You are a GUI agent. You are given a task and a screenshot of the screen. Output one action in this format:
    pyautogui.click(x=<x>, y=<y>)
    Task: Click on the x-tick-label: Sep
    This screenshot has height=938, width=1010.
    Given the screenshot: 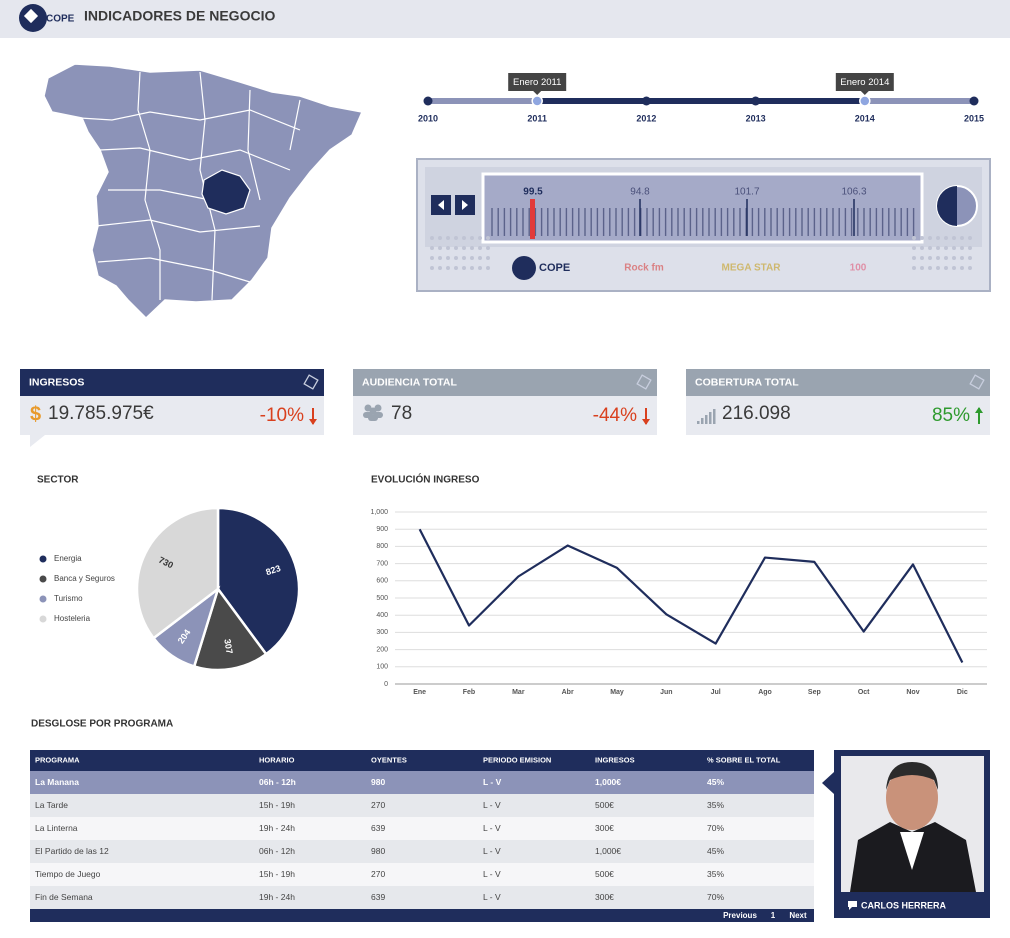 What is the action you would take?
    pyautogui.click(x=814, y=692)
    